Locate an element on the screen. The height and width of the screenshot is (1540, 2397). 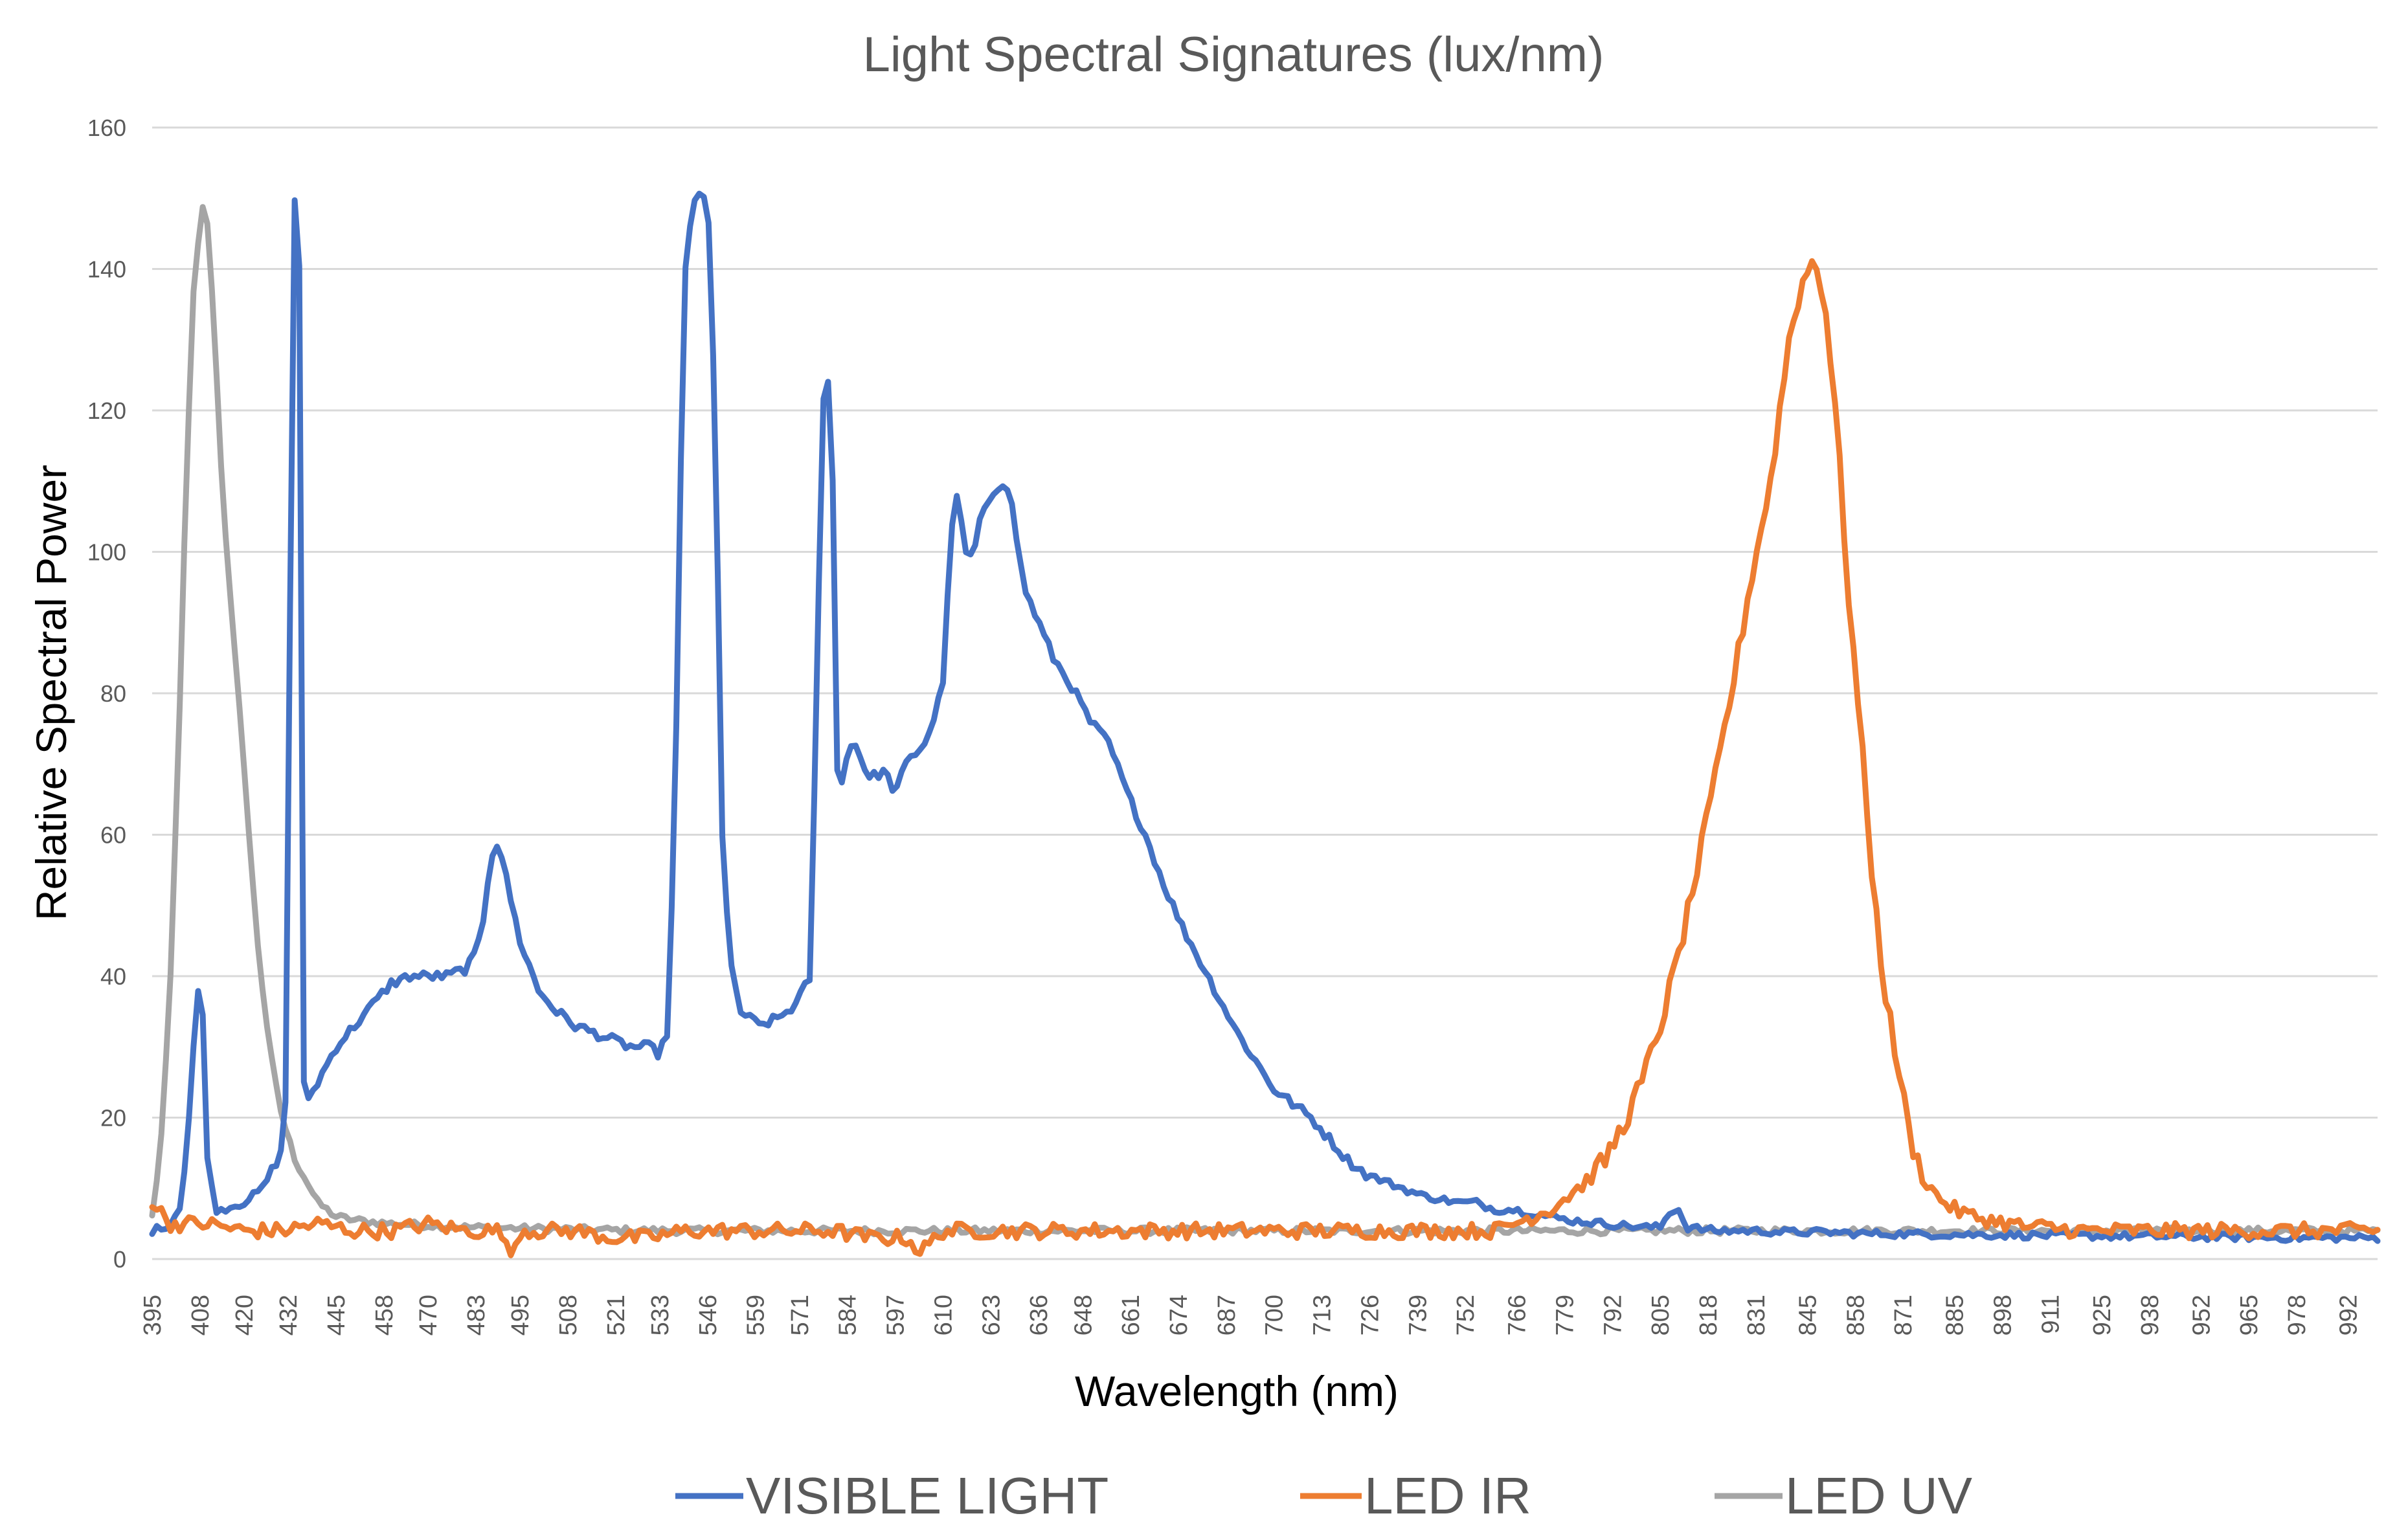
x-tick-label: 831 is located at coordinates (1756, 1315).